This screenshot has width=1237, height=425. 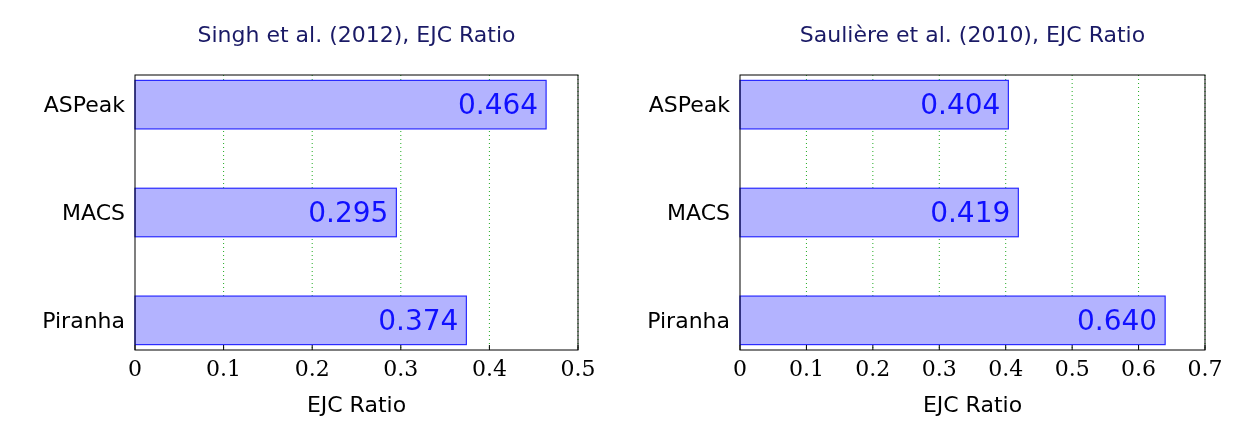 What do you see at coordinates (348, 212) in the screenshot?
I see `data-label: 0.295` at bounding box center [348, 212].